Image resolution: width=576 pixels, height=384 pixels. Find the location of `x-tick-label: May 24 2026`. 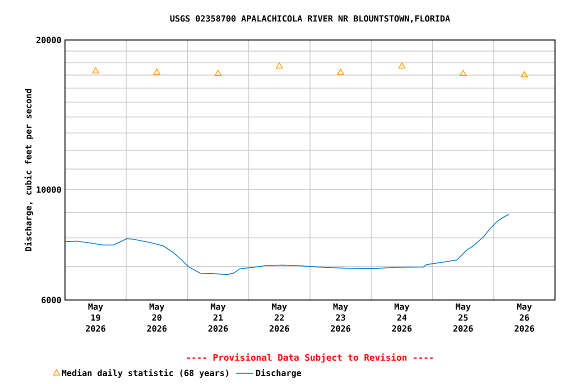

x-tick-label: May 24 2026 is located at coordinates (402, 317).